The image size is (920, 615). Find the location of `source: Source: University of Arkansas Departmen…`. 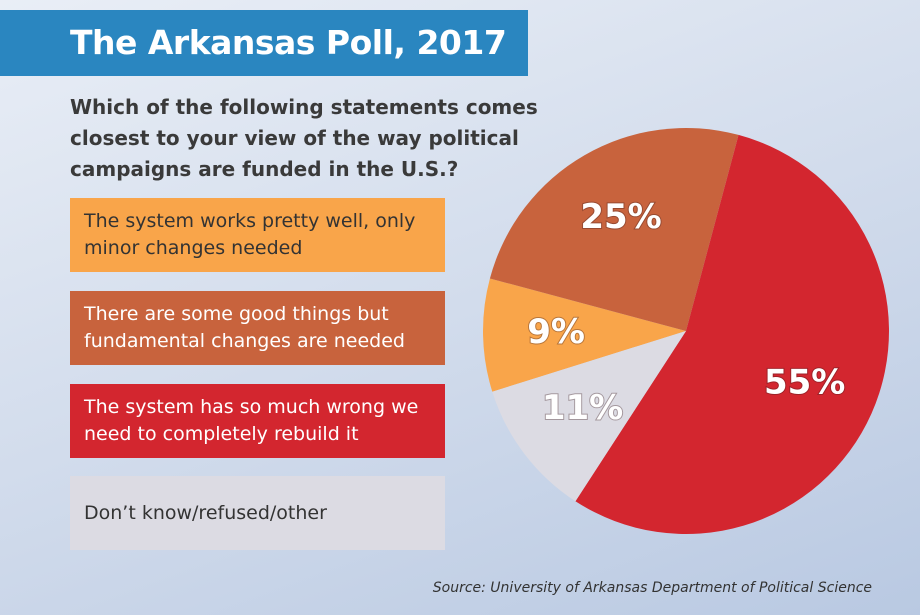

source: Source: University of Arkansas Departmen… is located at coordinates (652, 588).